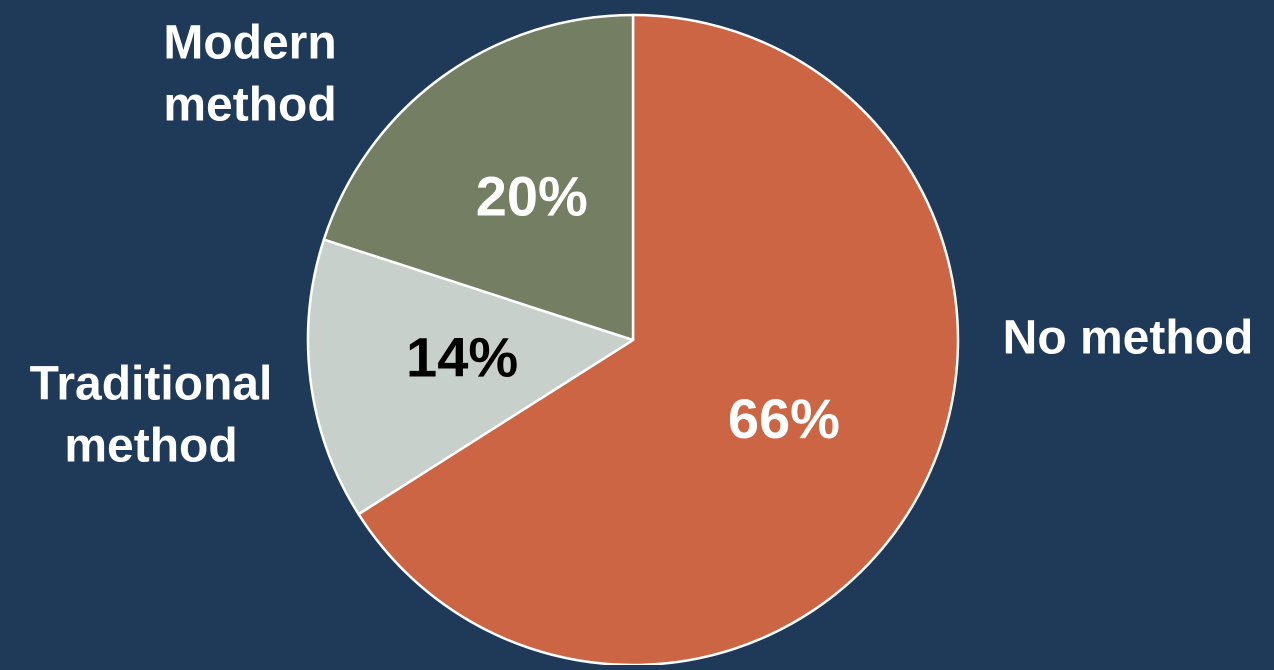 This screenshot has width=1274, height=670. I want to click on category-label: Modern method, so click(249, 74).